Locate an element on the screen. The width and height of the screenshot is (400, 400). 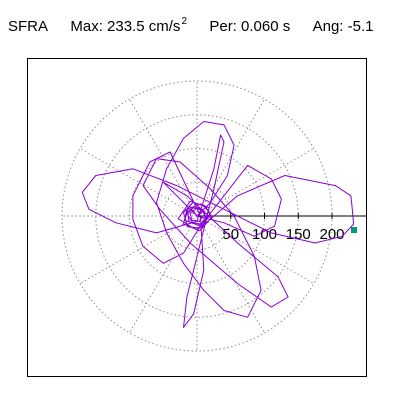
radial-tick-label-150: 150 is located at coordinates (298, 234).